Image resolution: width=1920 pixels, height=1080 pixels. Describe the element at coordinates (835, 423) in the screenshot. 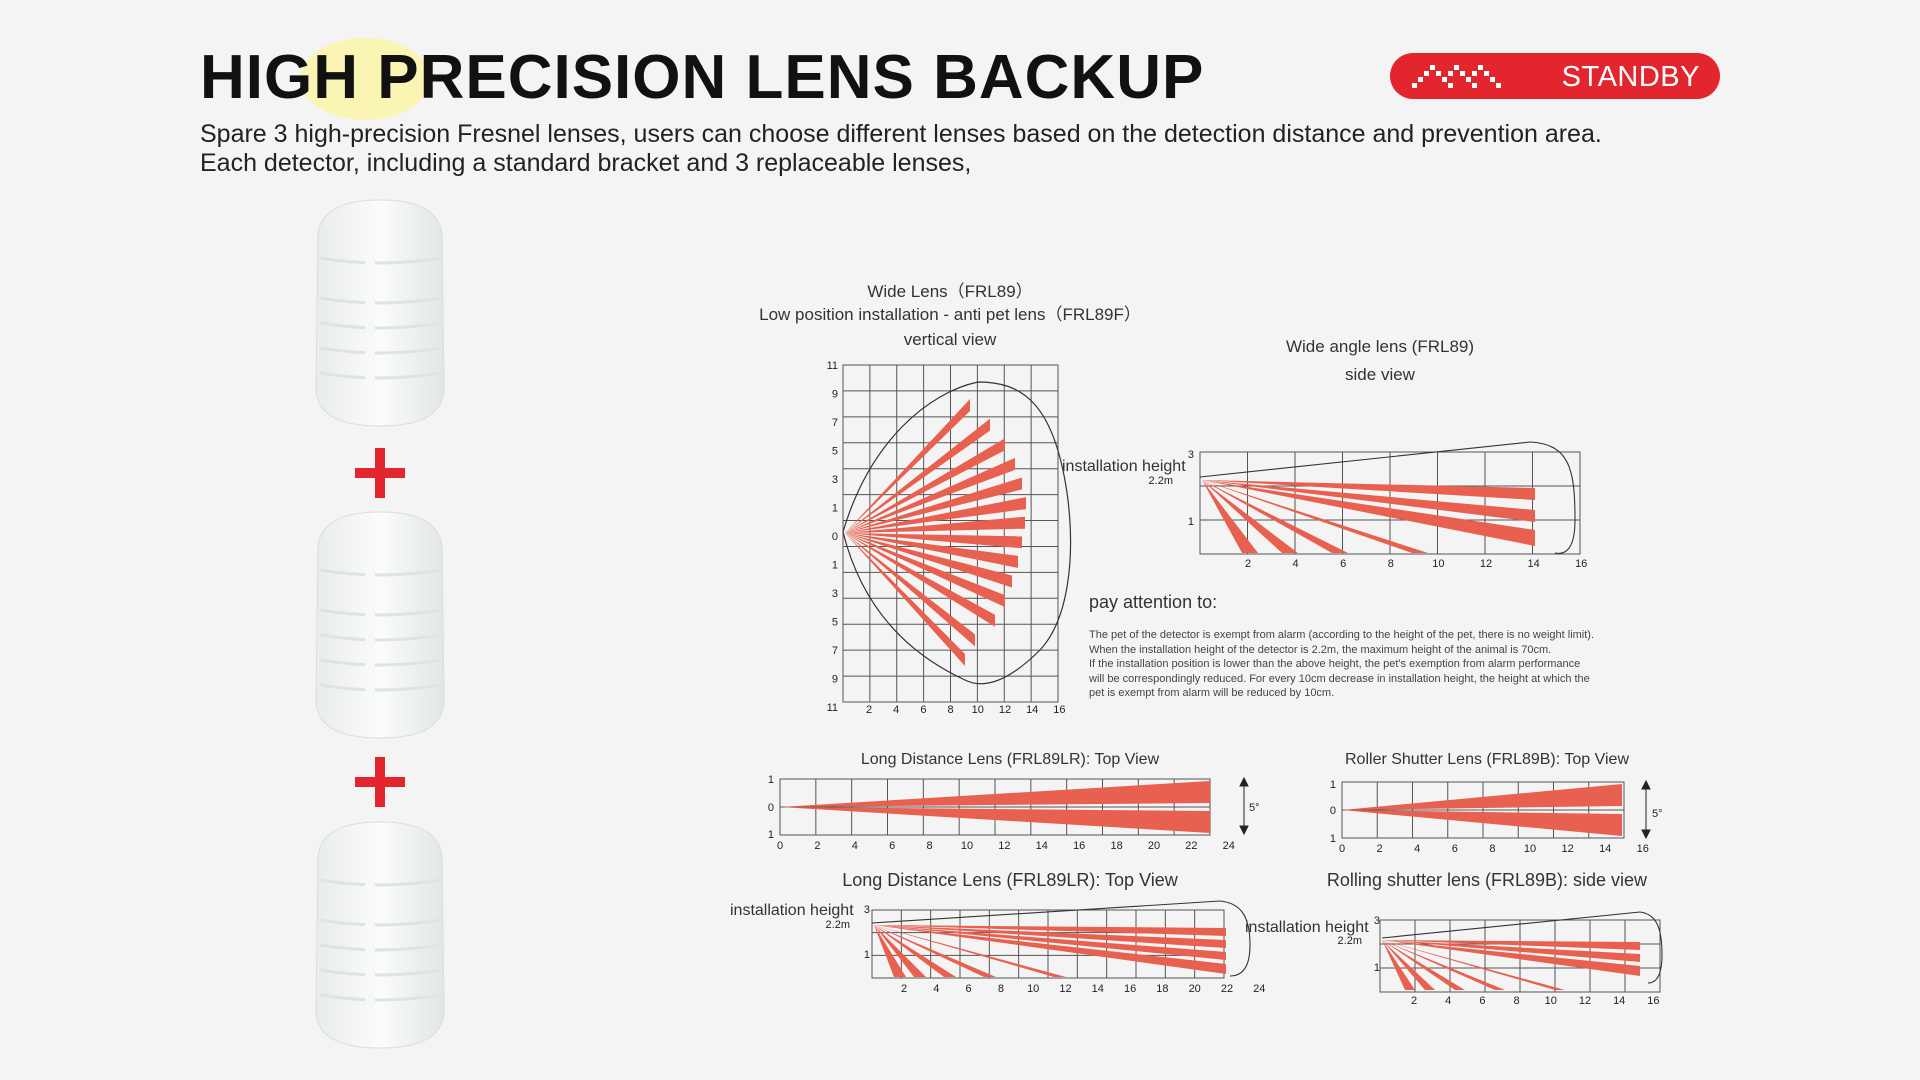

I see `y-tick: 7` at that location.